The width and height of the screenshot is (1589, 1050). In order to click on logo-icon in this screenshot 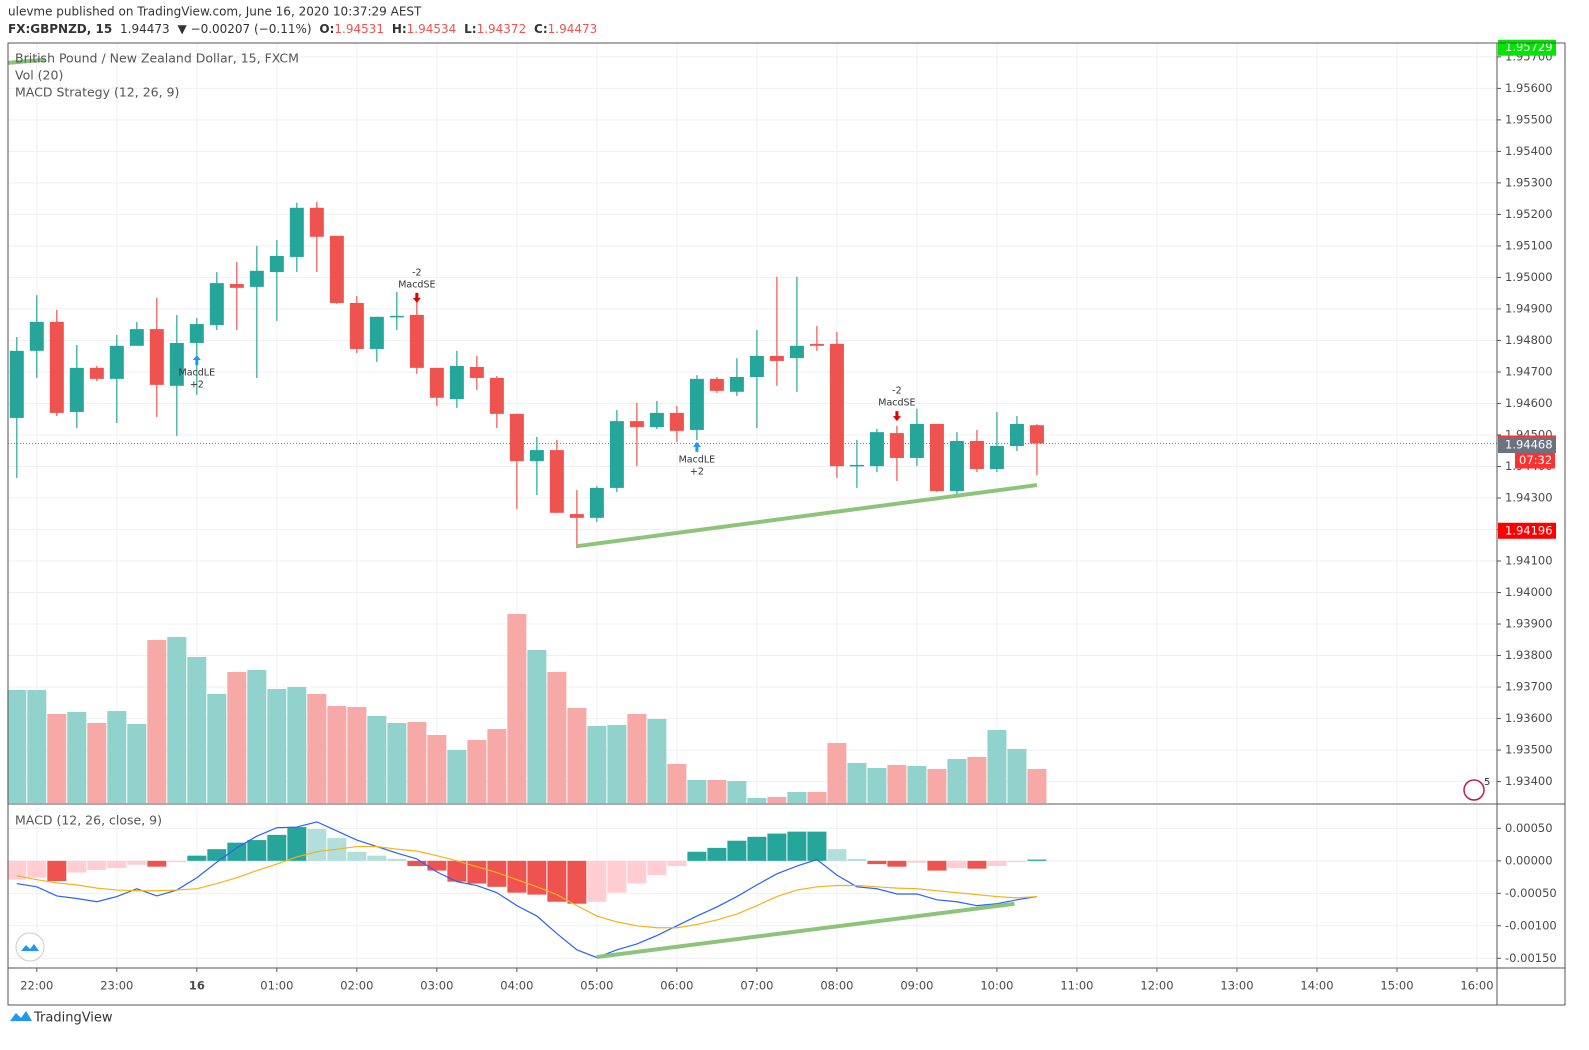, I will do `click(30, 947)`.